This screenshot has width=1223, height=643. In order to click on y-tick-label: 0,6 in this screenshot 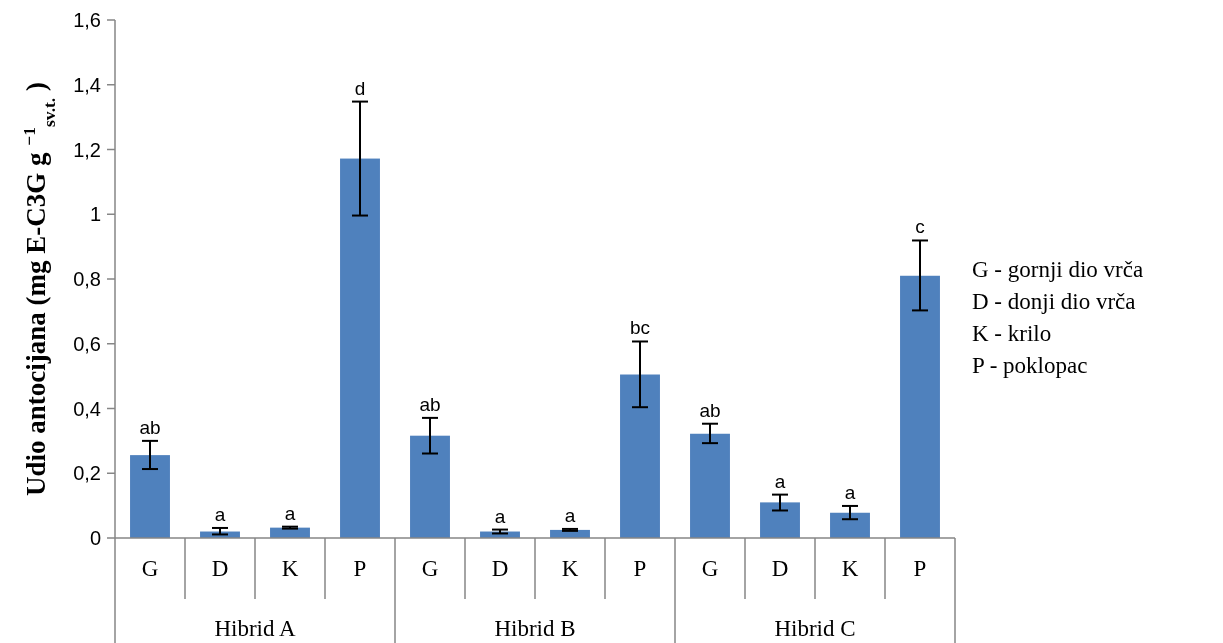, I will do `click(87, 343)`.